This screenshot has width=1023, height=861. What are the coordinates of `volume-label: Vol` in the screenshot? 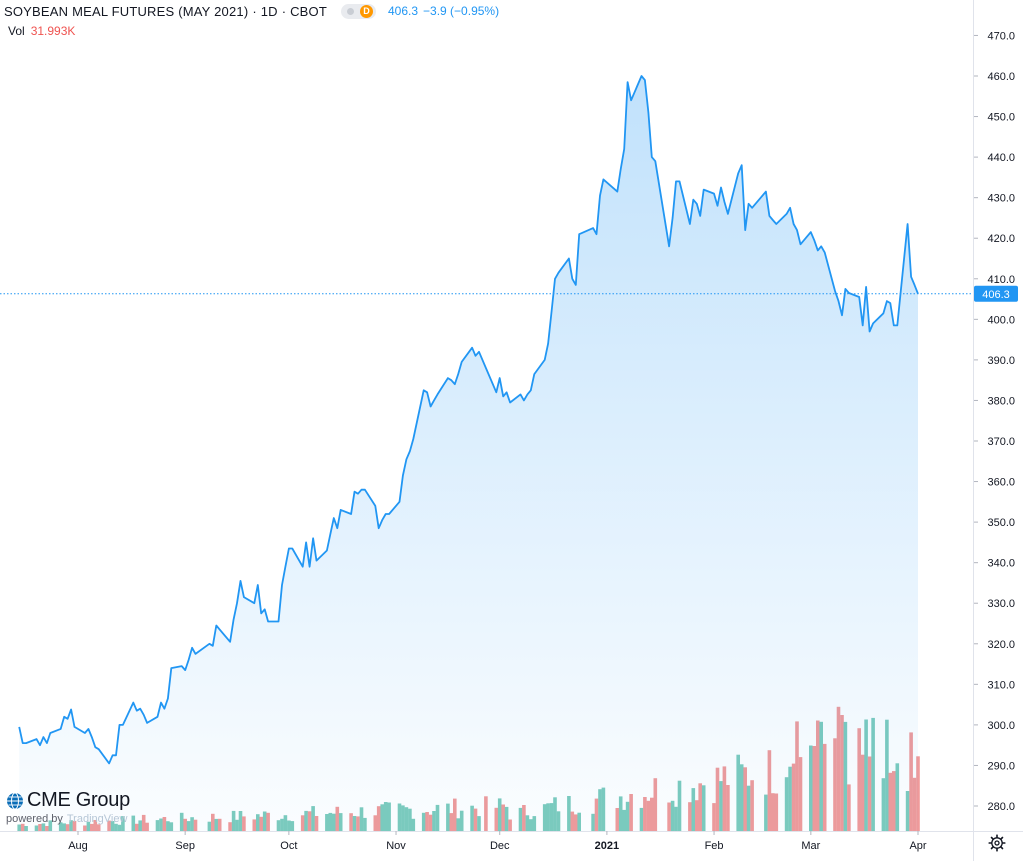 It's located at (16, 31).